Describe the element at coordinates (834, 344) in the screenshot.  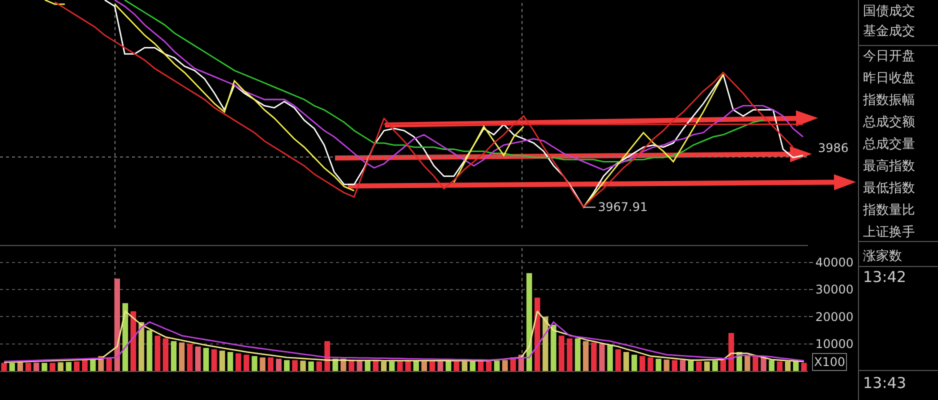
I see `y-tick-label: 10000` at that location.